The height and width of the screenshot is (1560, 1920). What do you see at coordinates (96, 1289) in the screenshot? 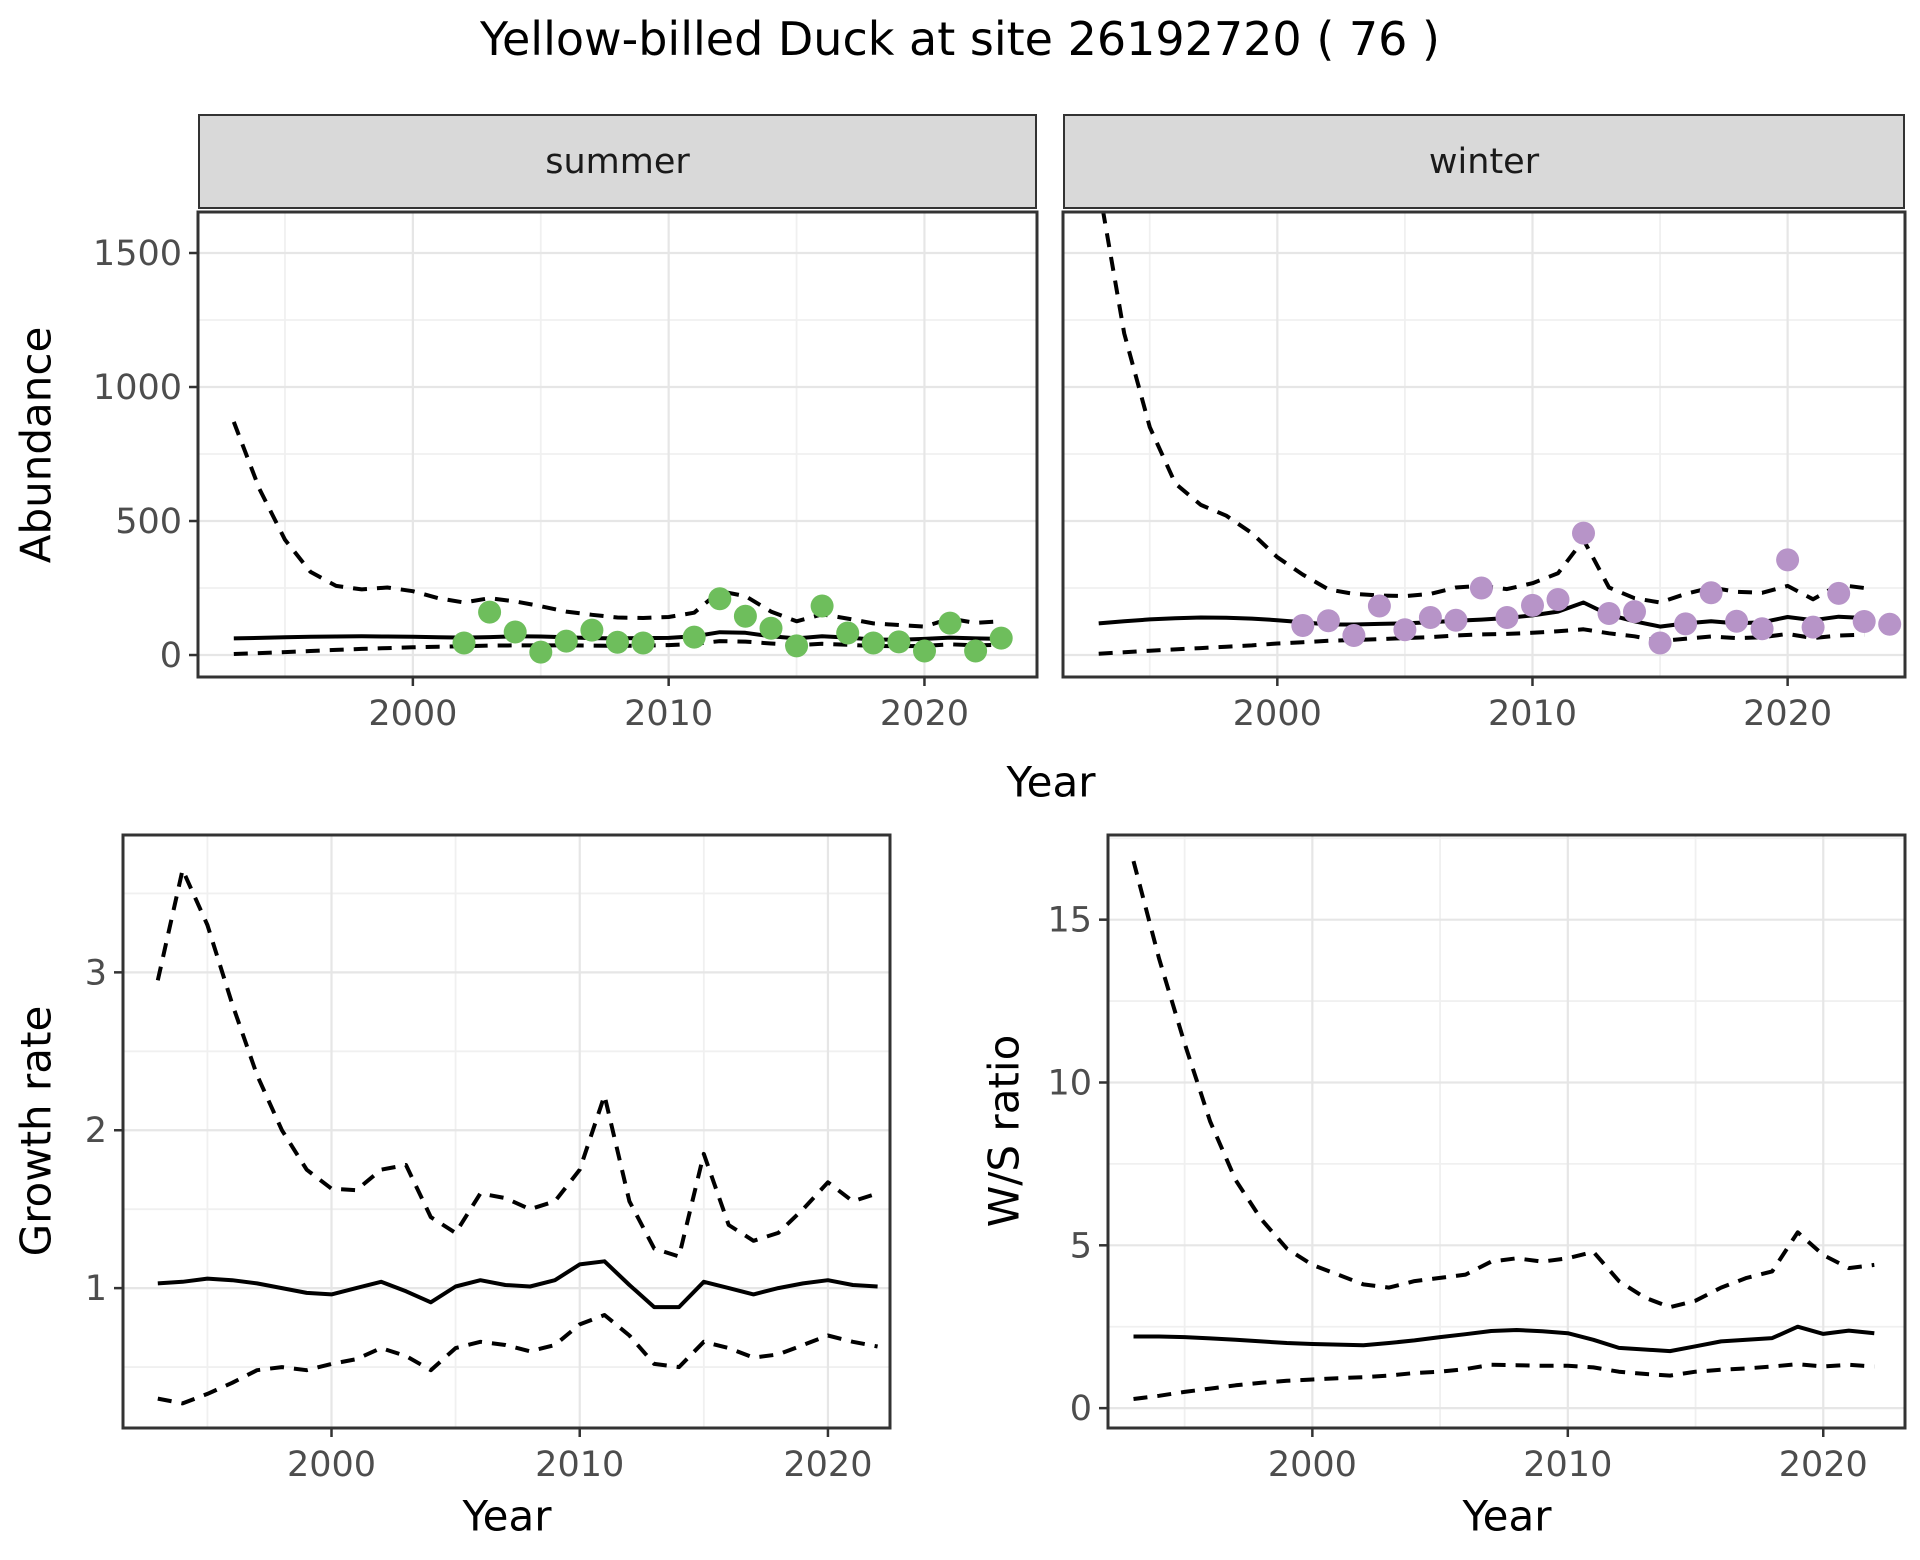
I see `y-tick-label: 1` at bounding box center [96, 1289].